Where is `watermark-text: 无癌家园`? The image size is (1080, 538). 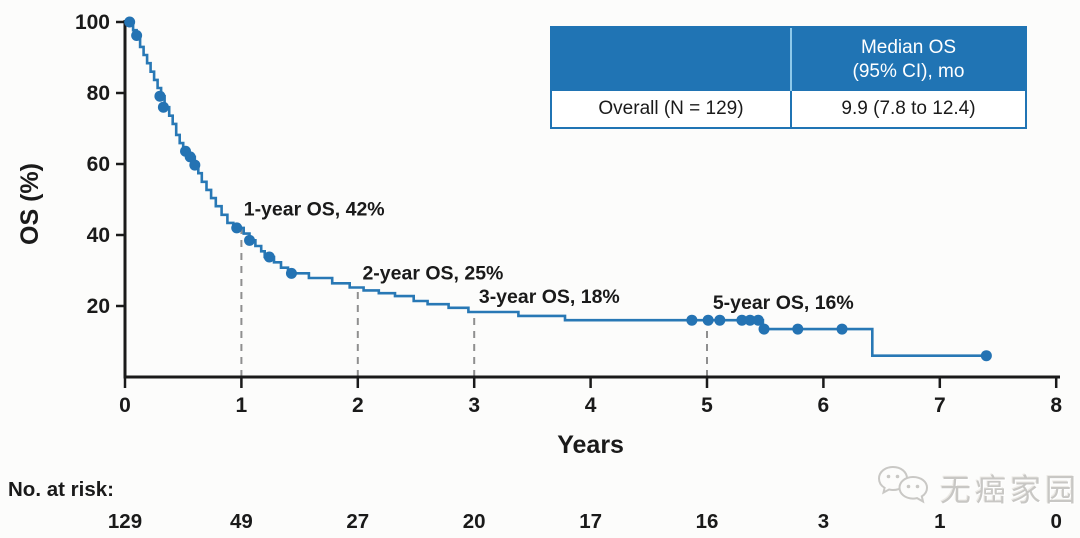 watermark-text: 无癌家园 is located at coordinates (1010, 490).